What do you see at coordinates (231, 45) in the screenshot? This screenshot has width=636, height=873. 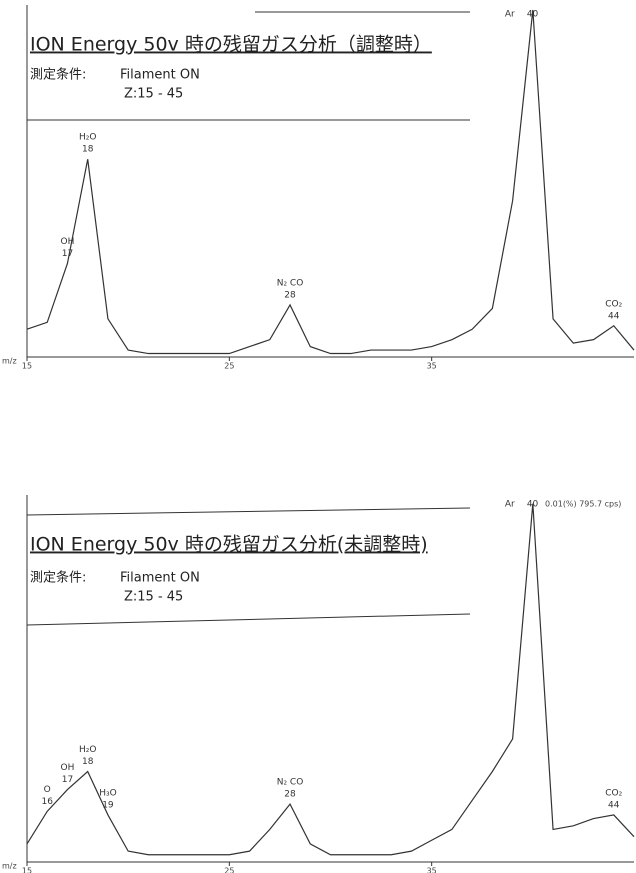 I see `chart-title: ION Energy 50v 時の残留ガス分析（調整時）` at bounding box center [231, 45].